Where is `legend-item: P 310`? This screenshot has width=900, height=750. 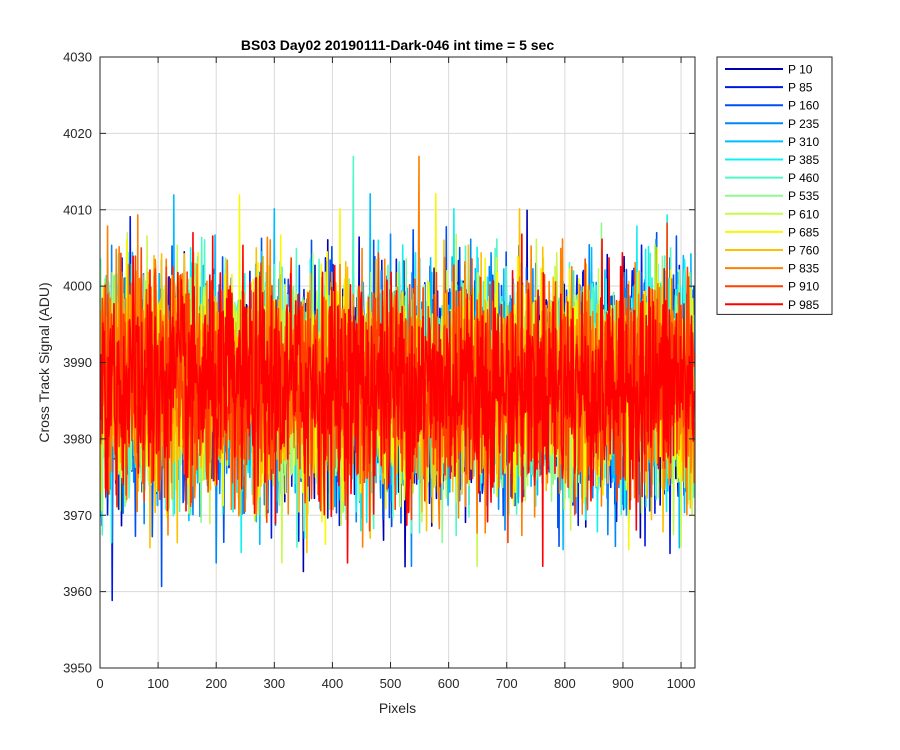
legend-item: P 310 is located at coordinates (772, 142).